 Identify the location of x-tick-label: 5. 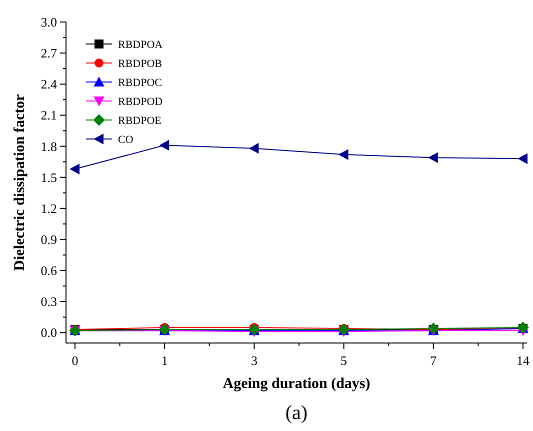
(344, 360).